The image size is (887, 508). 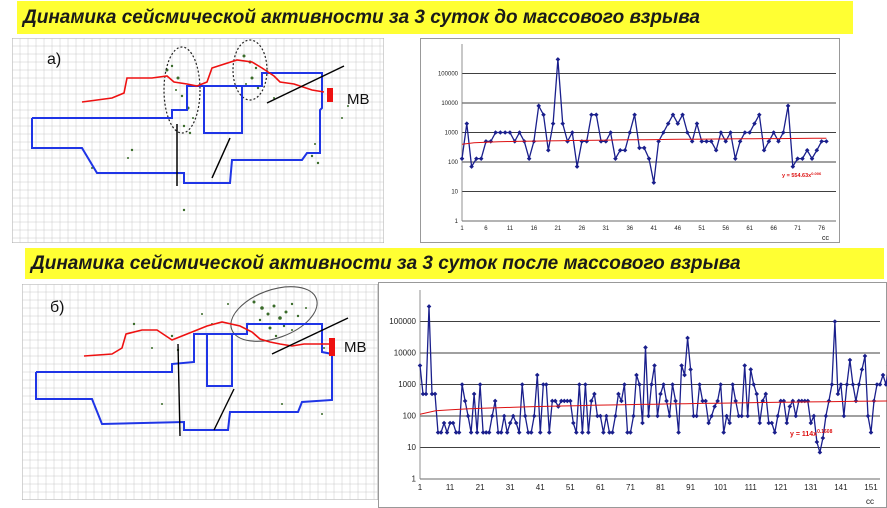 I want to click on x-tick-label: 31, so click(x=510, y=487).